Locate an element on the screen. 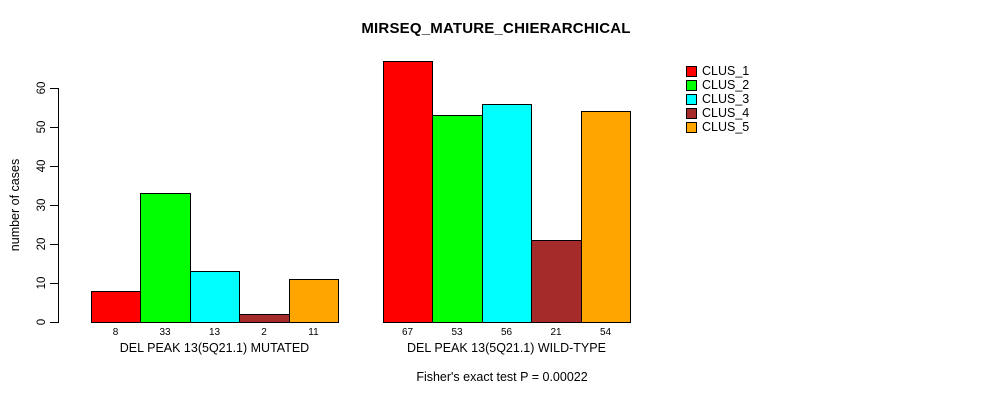 This screenshot has height=400, width=990. y-axis-tick-label: 40 is located at coordinates (42, 166).